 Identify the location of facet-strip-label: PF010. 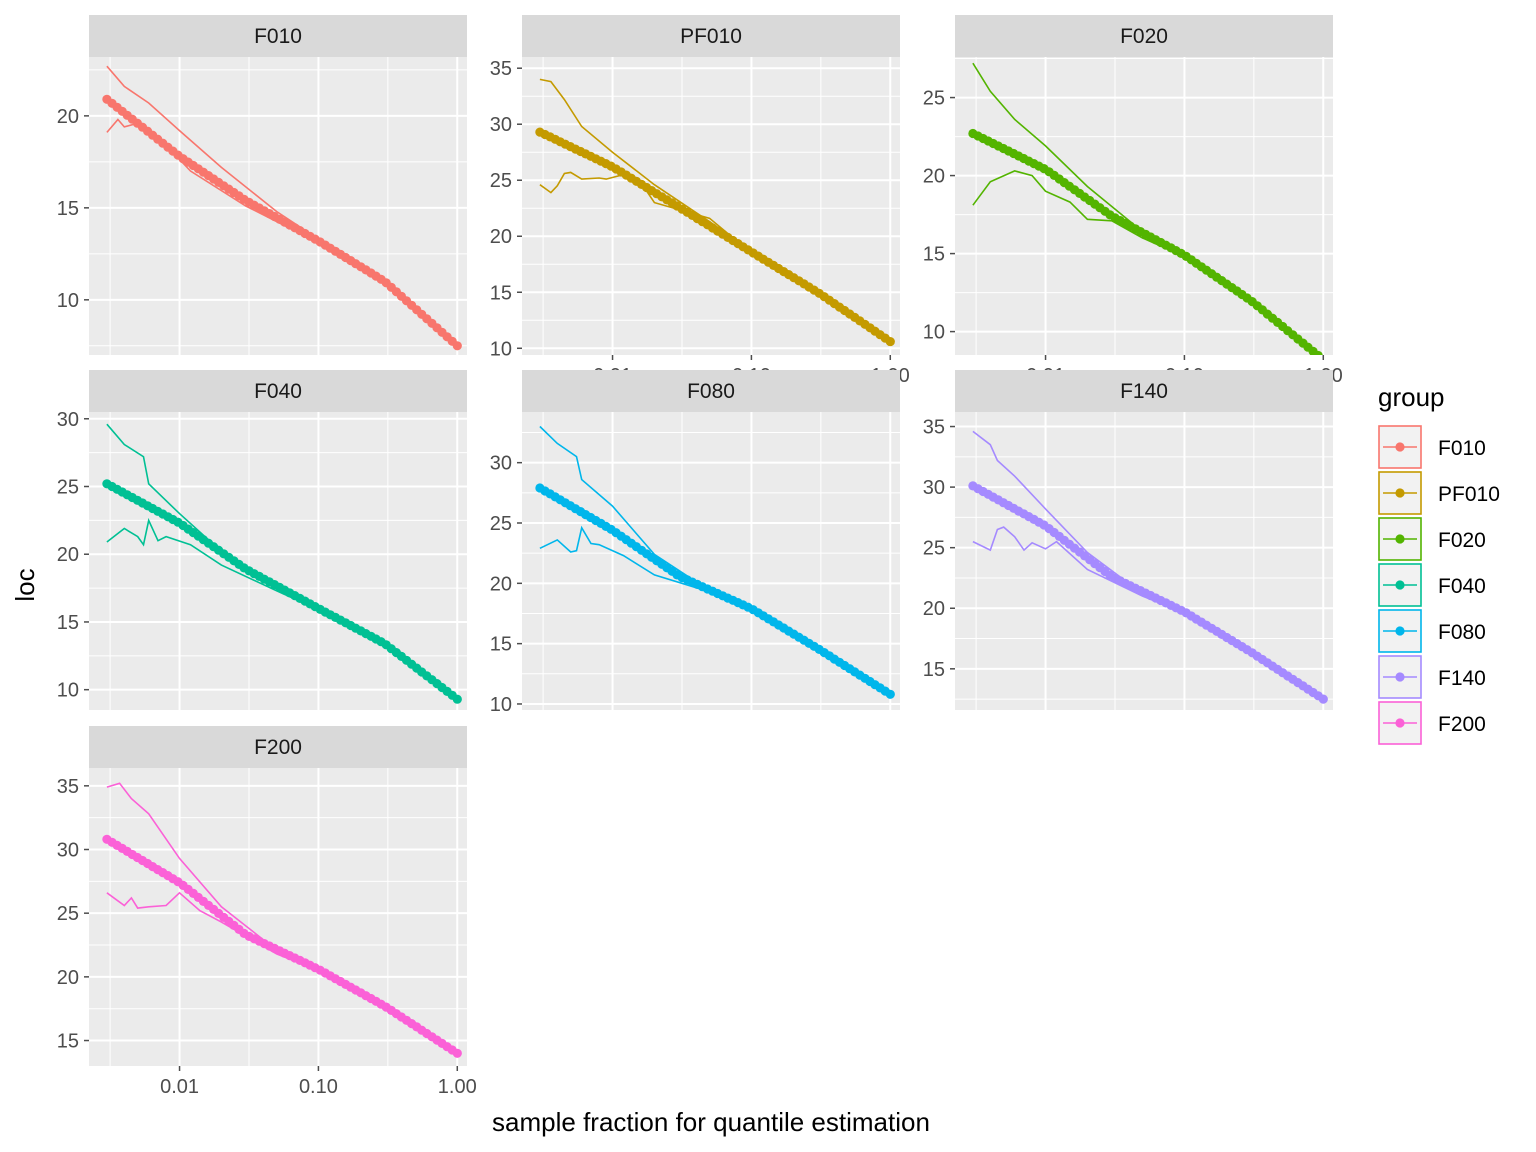
(711, 36).